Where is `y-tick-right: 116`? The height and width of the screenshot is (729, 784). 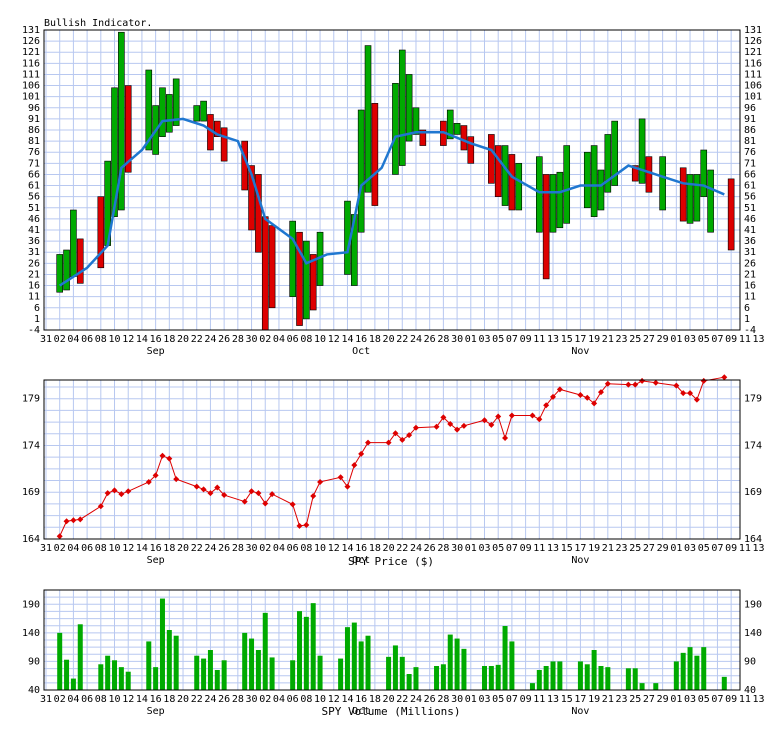
y-tick-right: 116 is located at coordinates (753, 63).